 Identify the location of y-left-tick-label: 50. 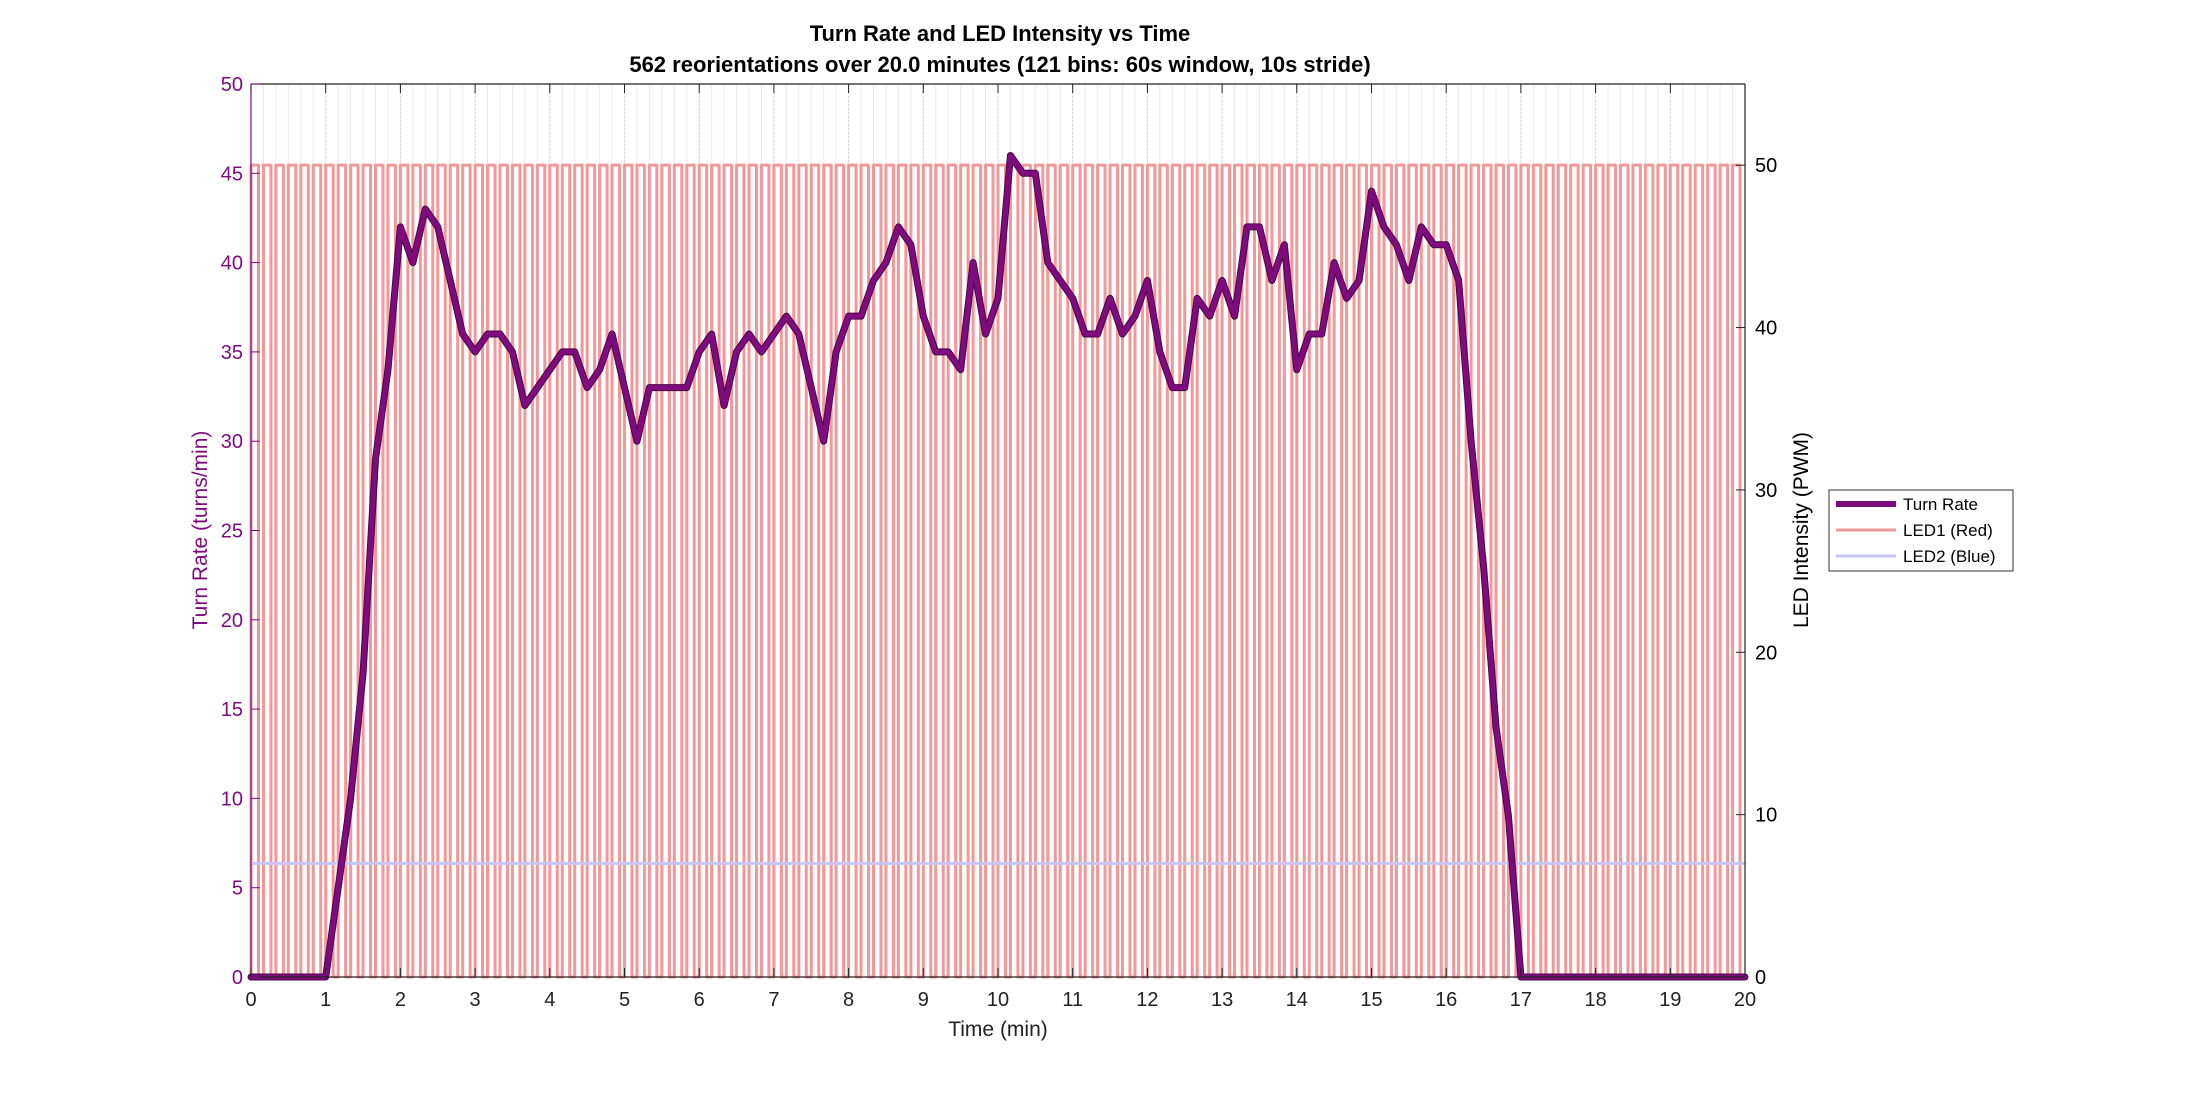
(232, 85).